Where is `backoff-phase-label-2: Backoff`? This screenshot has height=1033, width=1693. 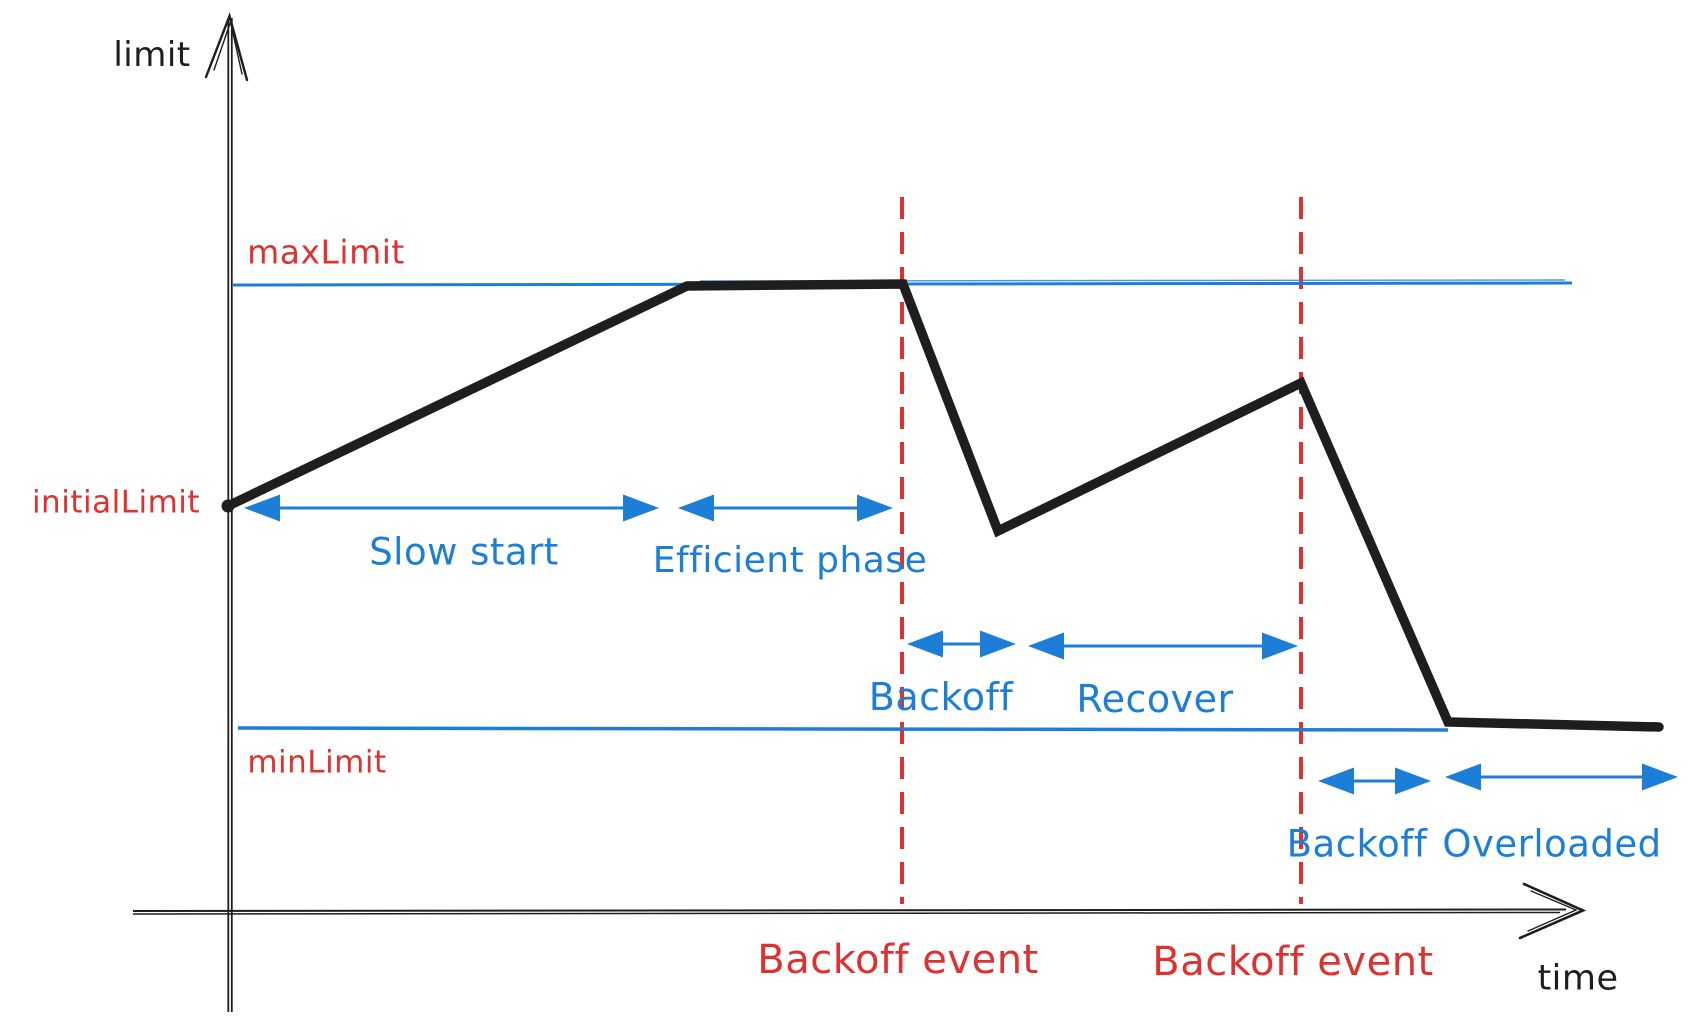 backoff-phase-label-2: Backoff is located at coordinates (1357, 844).